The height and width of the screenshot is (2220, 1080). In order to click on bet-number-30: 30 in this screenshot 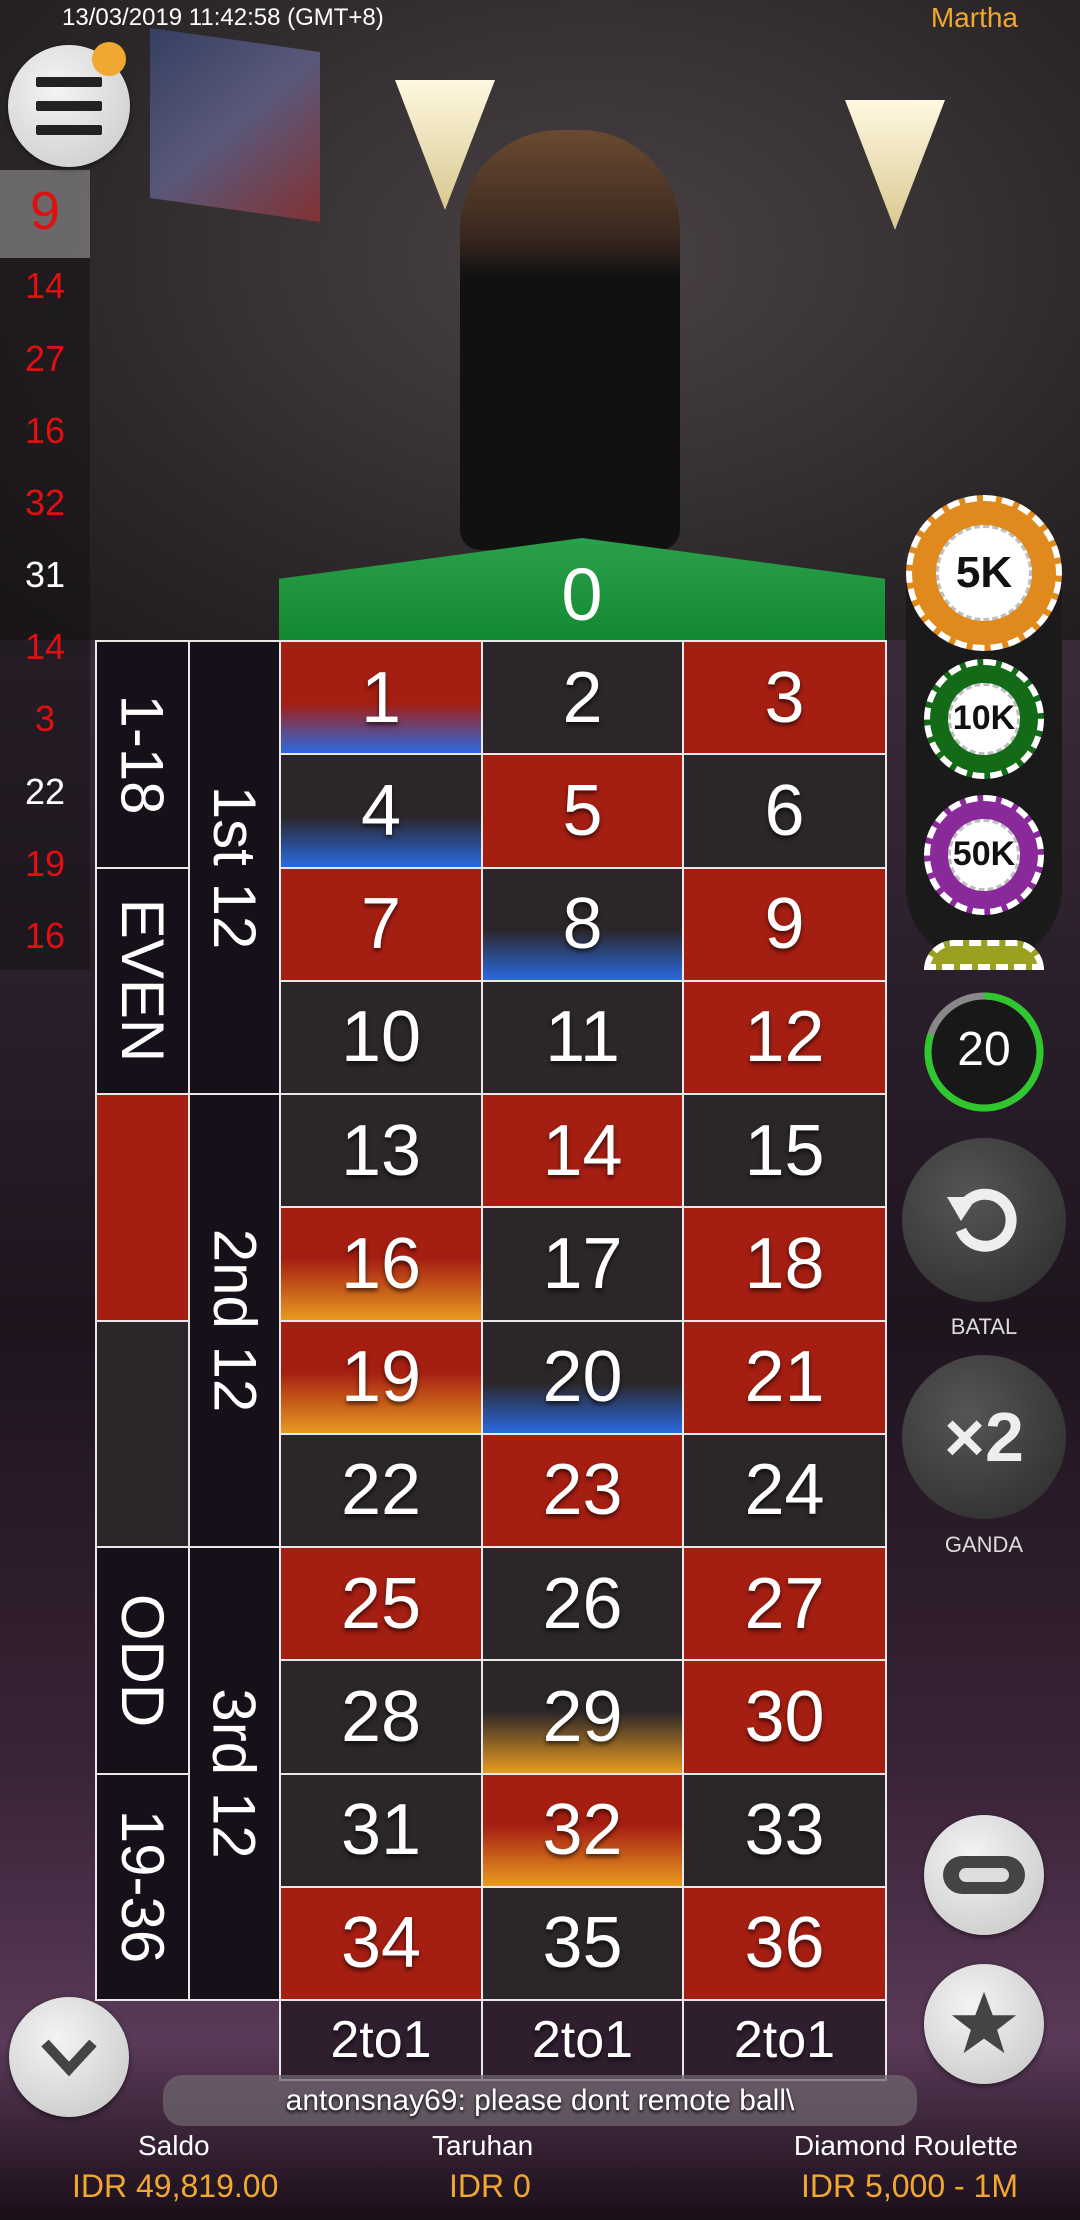, I will do `click(784, 1717)`.